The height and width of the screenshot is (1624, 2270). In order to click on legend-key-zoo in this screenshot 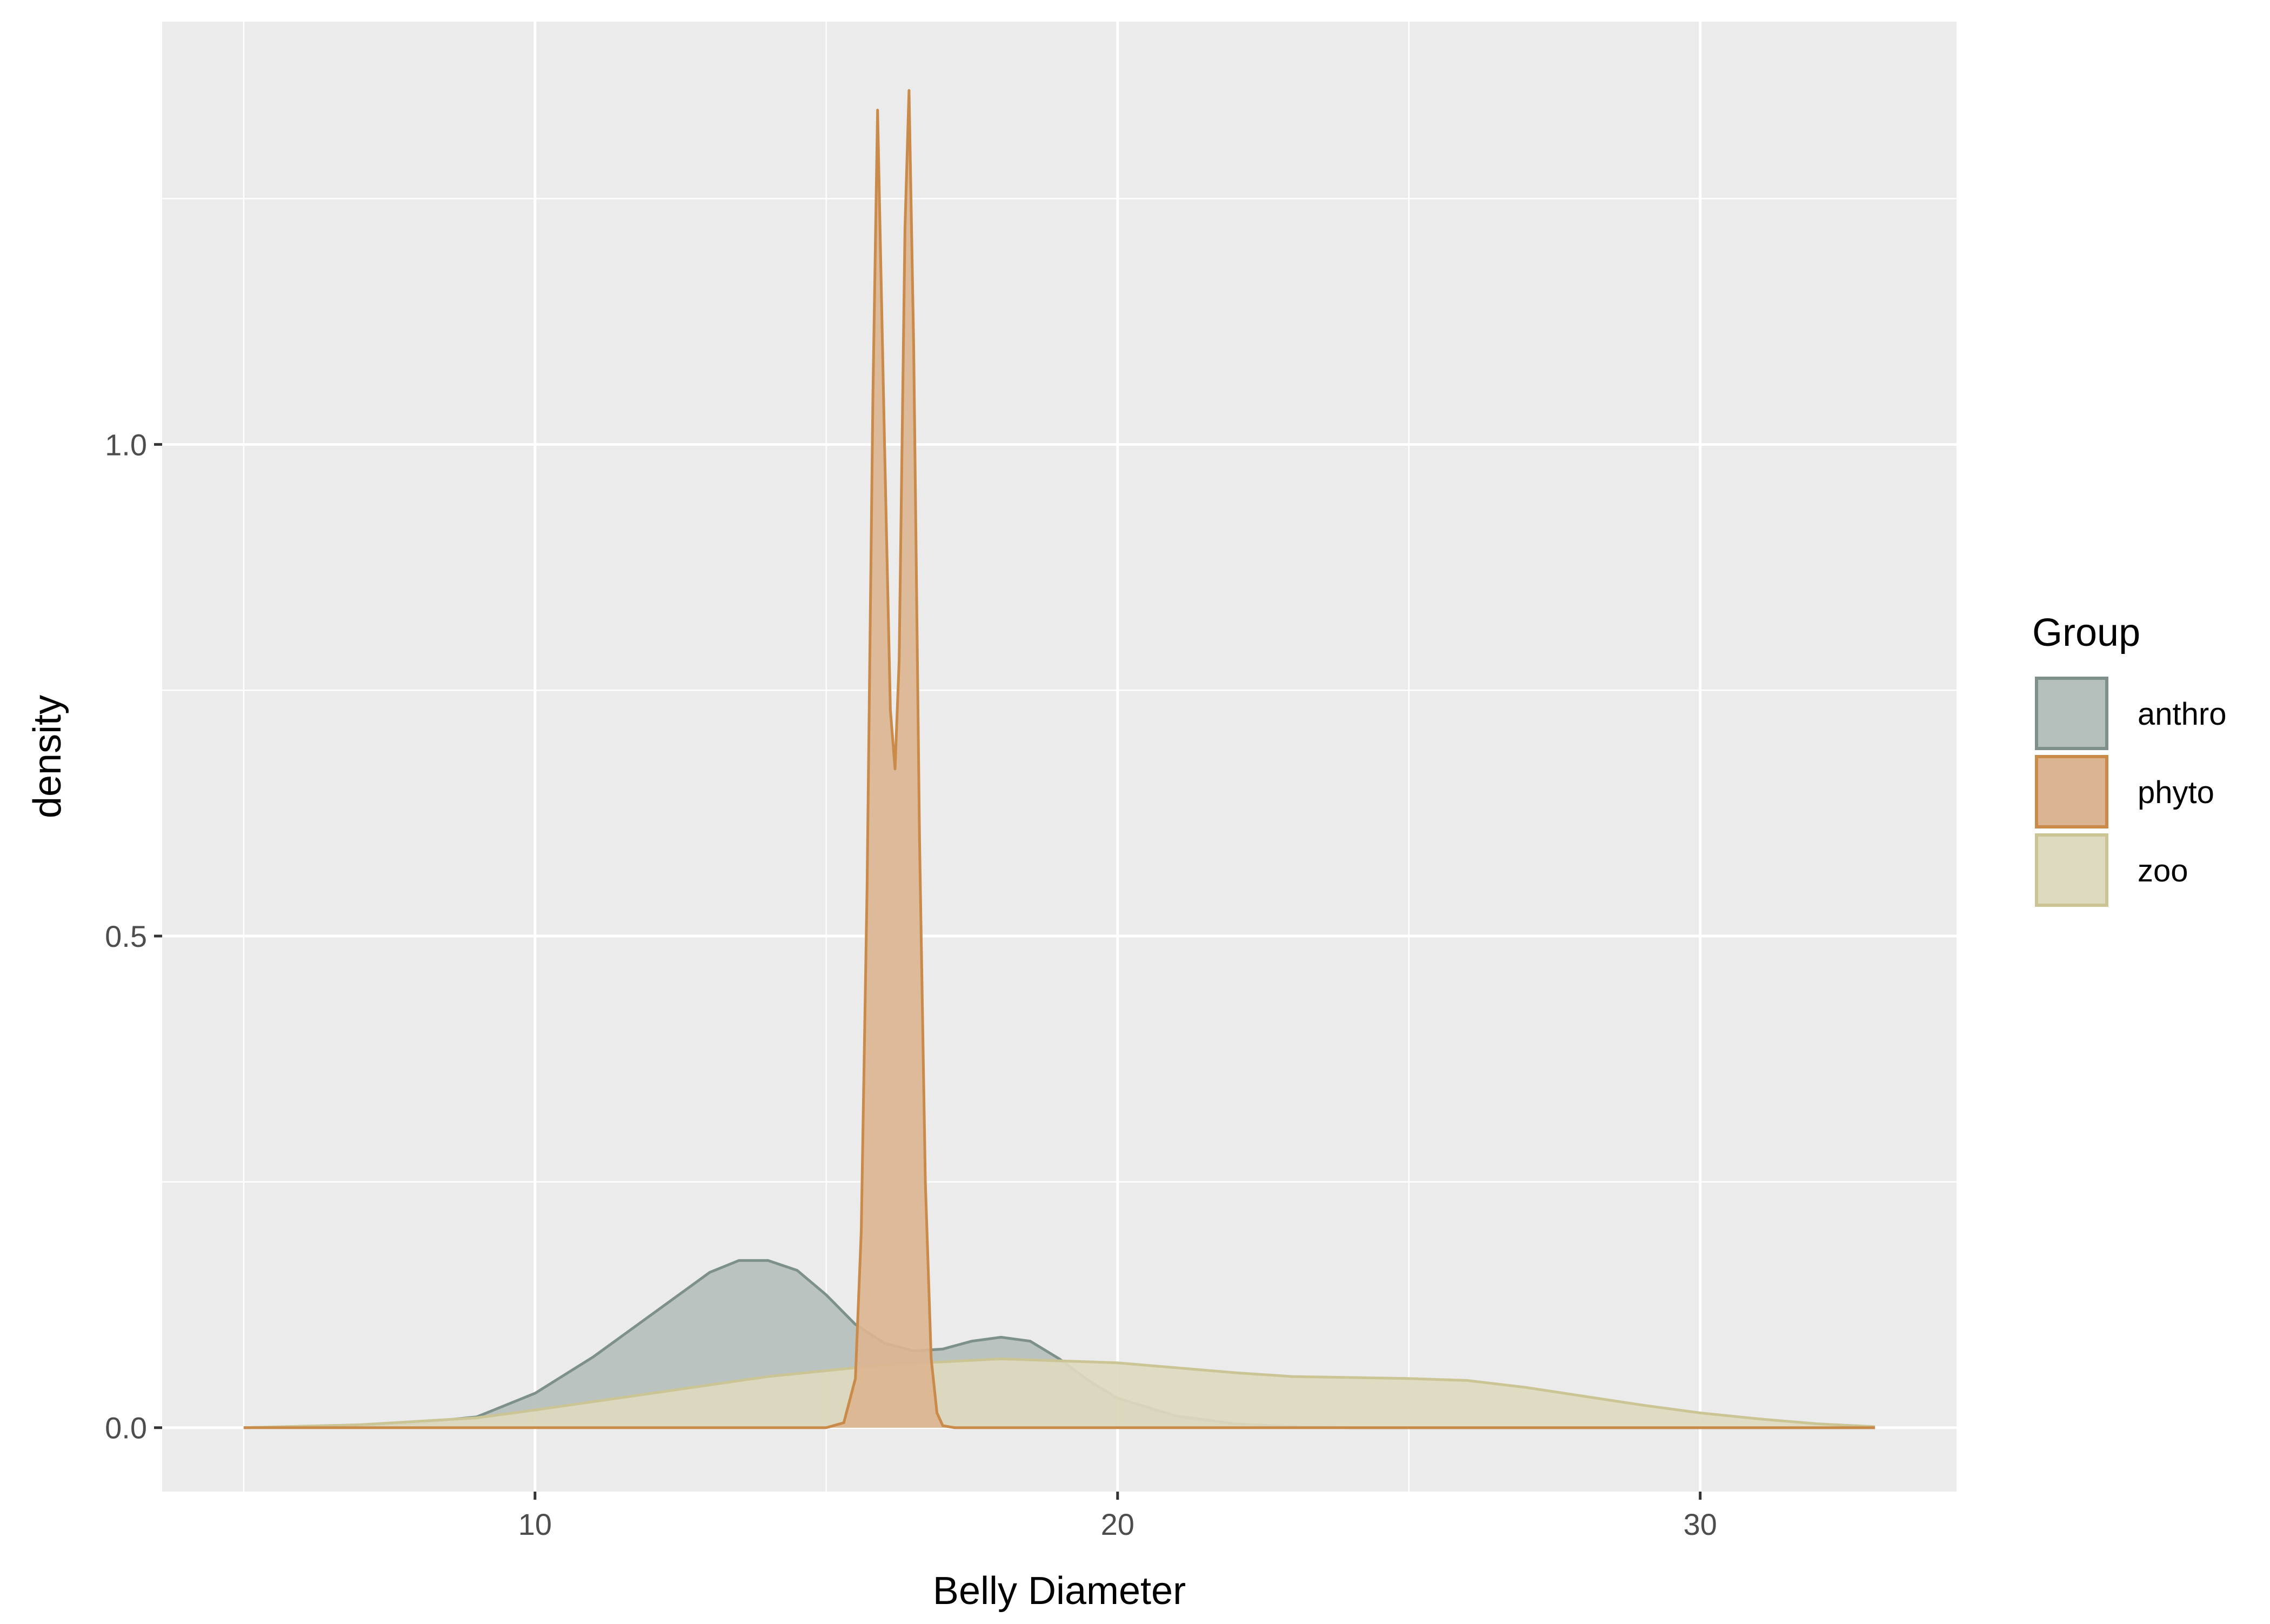, I will do `click(2071, 870)`.